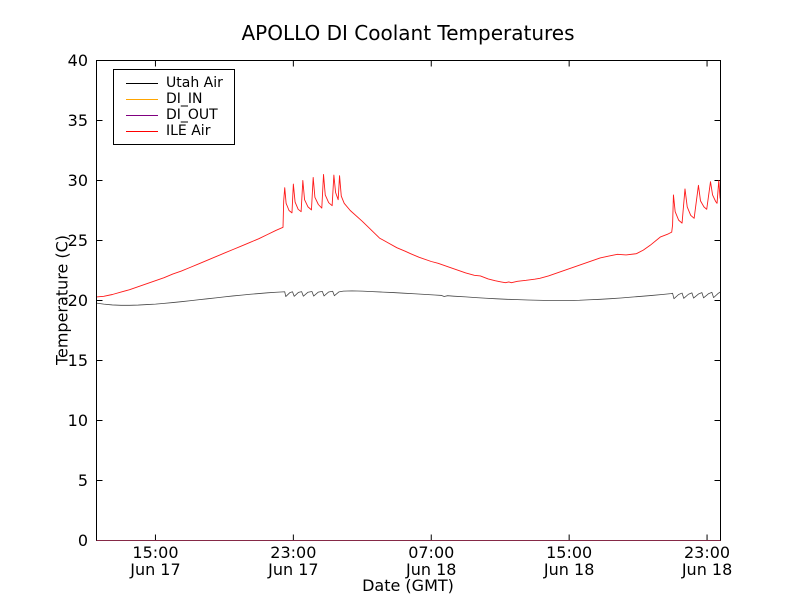  What do you see at coordinates (78, 360) in the screenshot?
I see `y-tick-label: 15` at bounding box center [78, 360].